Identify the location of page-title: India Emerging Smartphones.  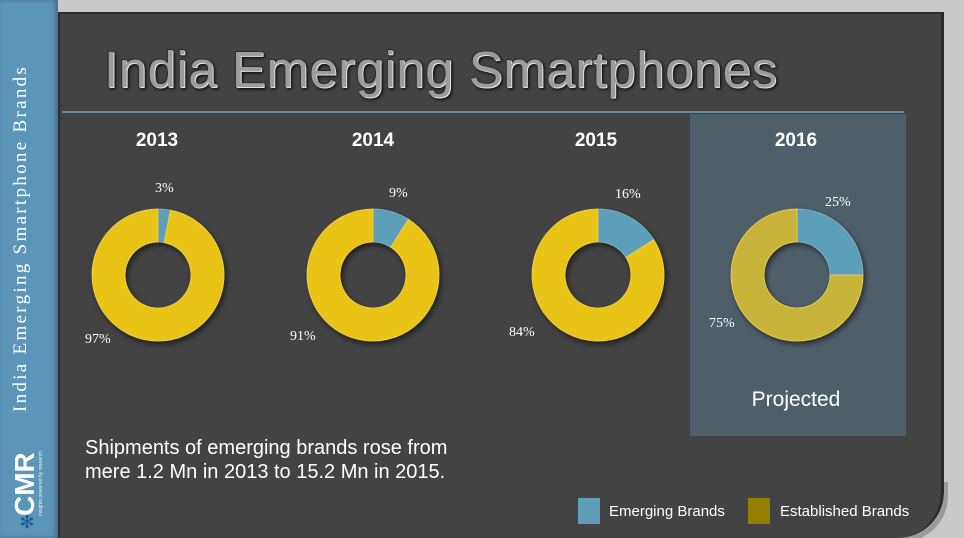
(441, 69).